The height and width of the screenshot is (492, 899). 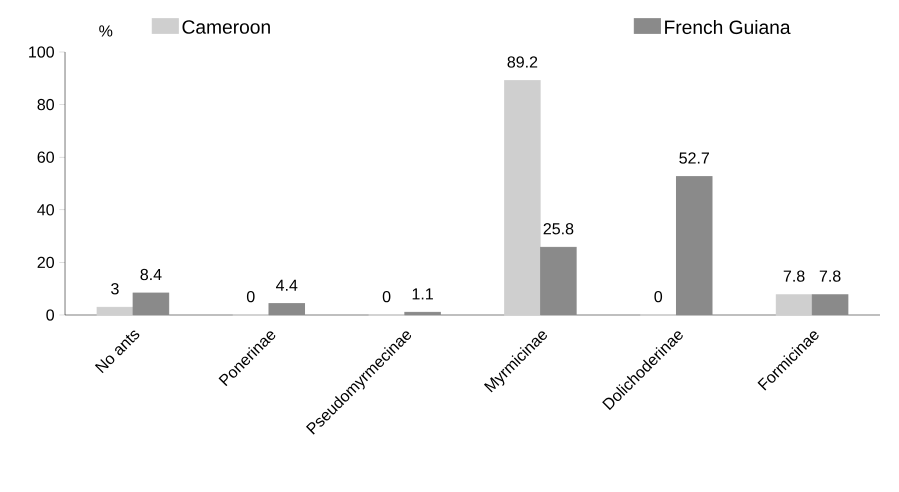 What do you see at coordinates (117, 352) in the screenshot?
I see `x-tick-label: No ants` at bounding box center [117, 352].